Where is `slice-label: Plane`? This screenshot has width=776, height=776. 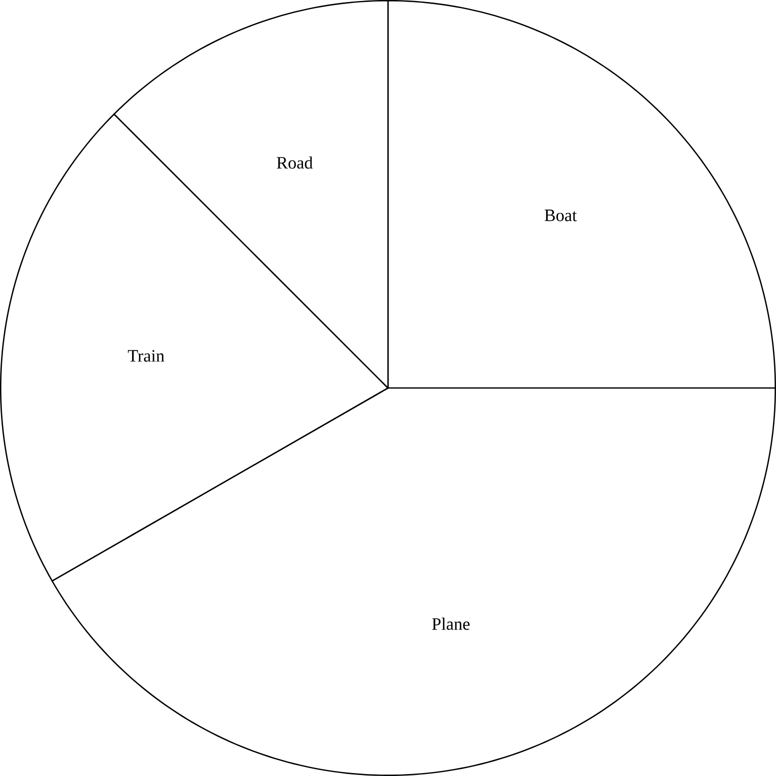 slice-label: Plane is located at coordinates (451, 624).